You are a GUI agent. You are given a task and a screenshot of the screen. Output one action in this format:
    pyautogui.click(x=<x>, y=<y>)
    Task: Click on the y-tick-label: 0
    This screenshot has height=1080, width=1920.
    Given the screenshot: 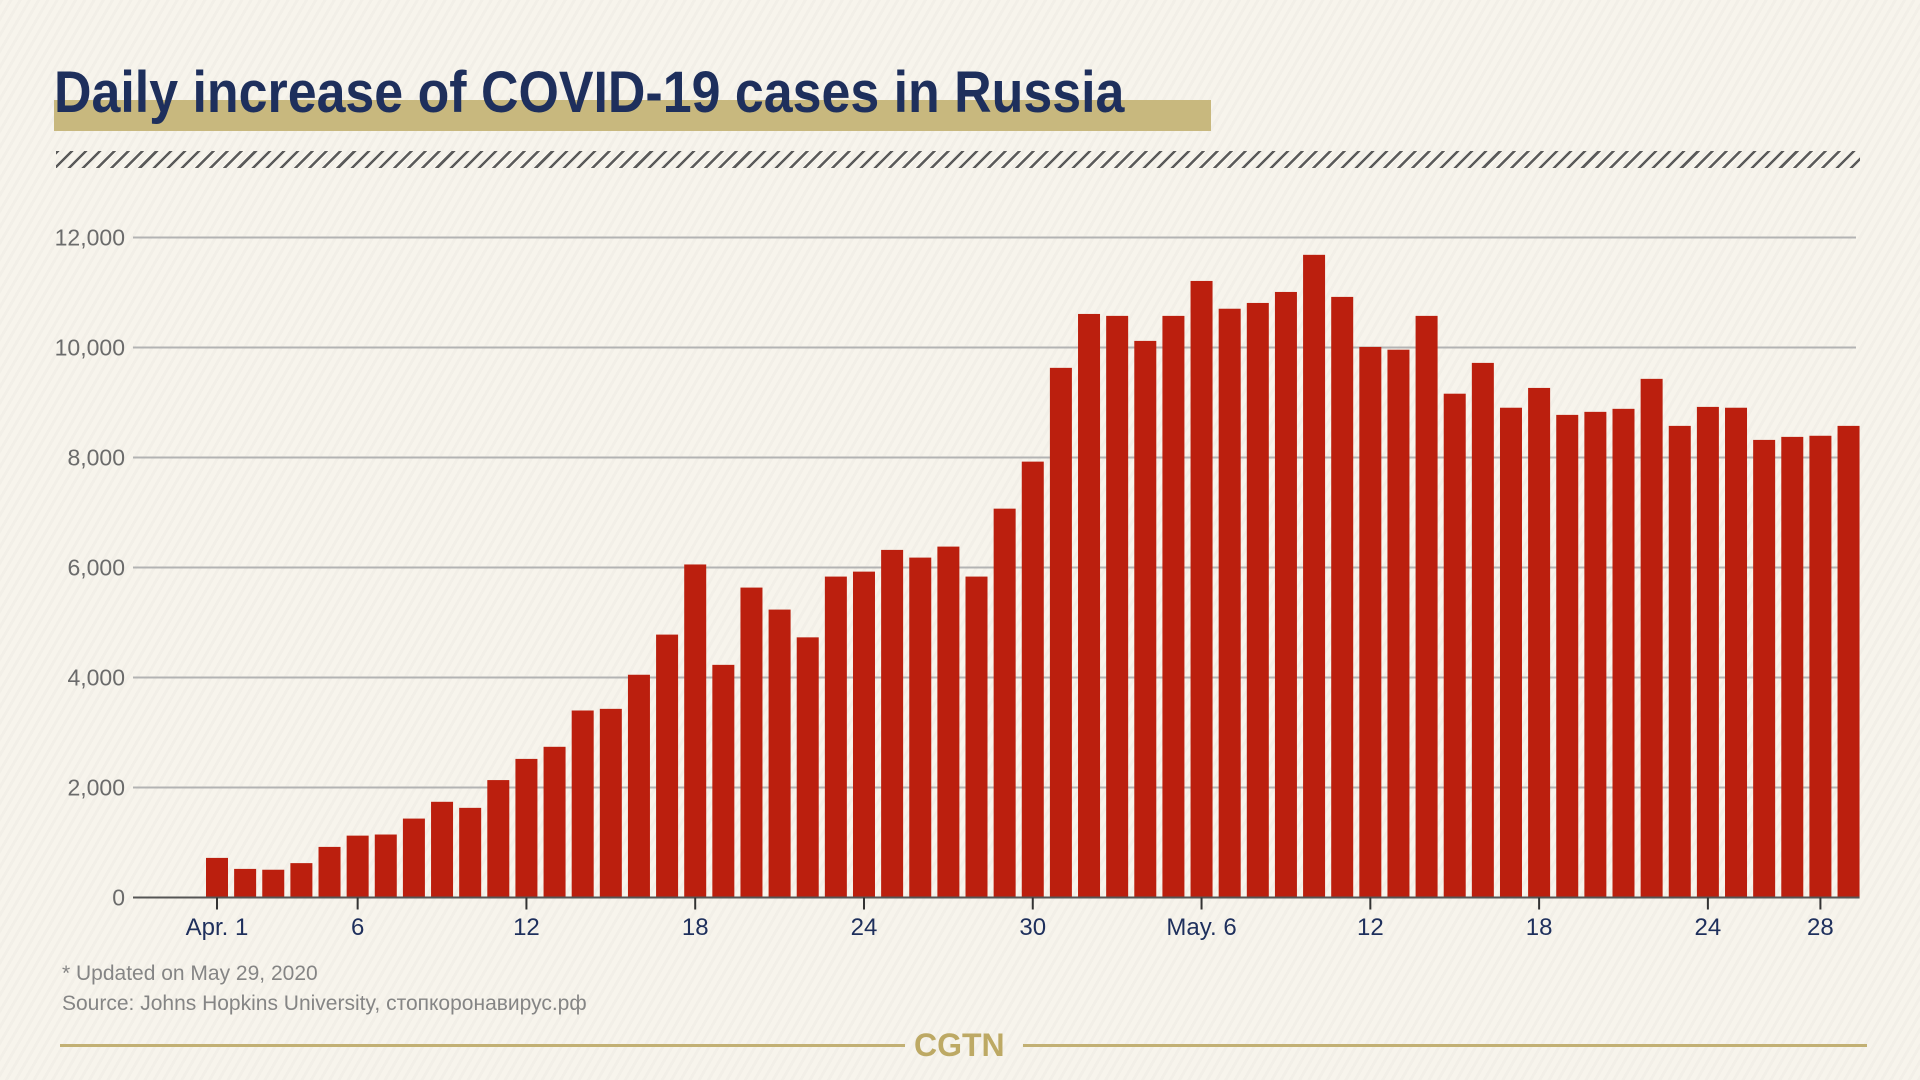 What is the action you would take?
    pyautogui.click(x=118, y=898)
    